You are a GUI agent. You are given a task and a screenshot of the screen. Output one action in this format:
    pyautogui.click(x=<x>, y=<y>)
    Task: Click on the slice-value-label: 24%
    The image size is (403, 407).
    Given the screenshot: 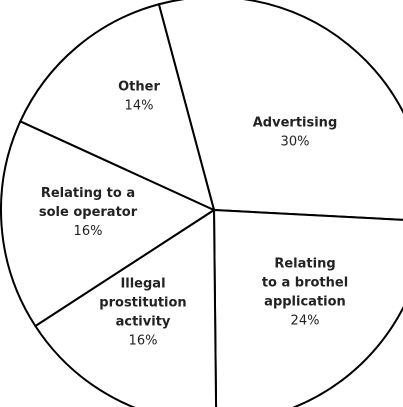 What is the action you would take?
    pyautogui.click(x=305, y=321)
    